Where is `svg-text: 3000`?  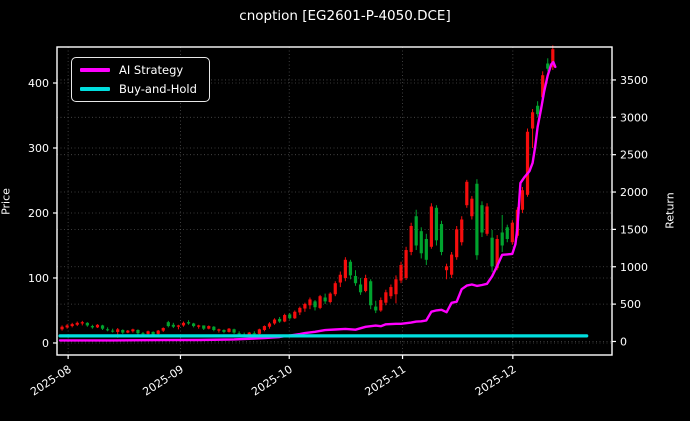 svg-text: 3000 is located at coordinates (634, 117).